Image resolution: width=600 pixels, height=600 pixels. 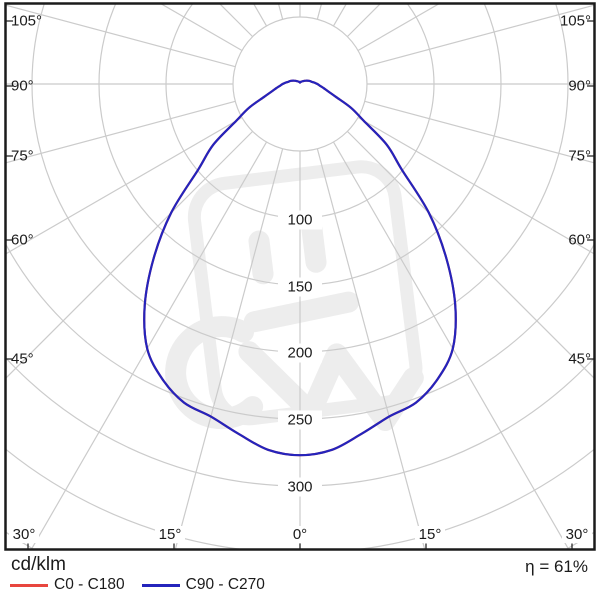 What do you see at coordinates (575, 21) in the screenshot?
I see `angle-label-right-105°: 105°` at bounding box center [575, 21].